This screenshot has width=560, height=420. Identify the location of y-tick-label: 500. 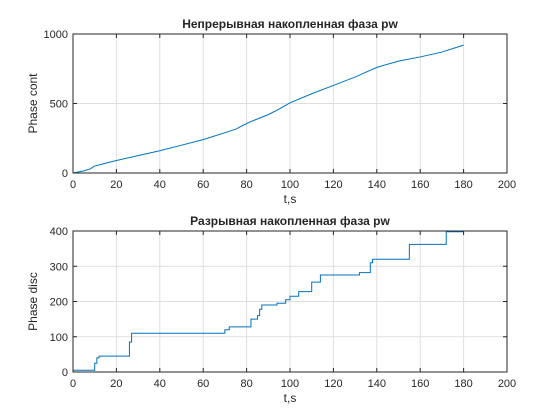
(59, 105).